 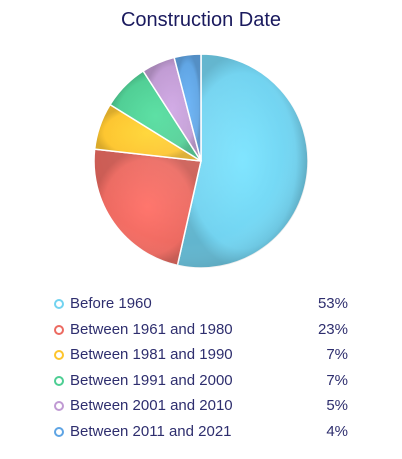 I want to click on legend-item: Between 2001 and 2010 5%, so click(x=201, y=406).